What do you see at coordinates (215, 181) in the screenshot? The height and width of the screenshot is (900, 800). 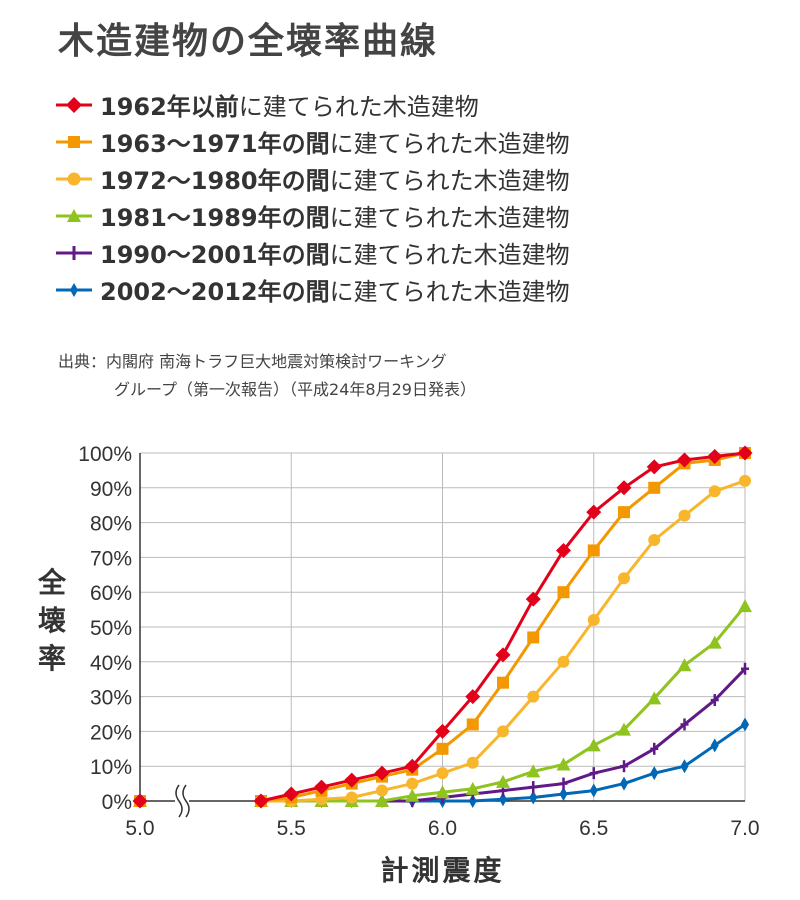 I see `legend-label-bold: 1972〜1980年の間` at bounding box center [215, 181].